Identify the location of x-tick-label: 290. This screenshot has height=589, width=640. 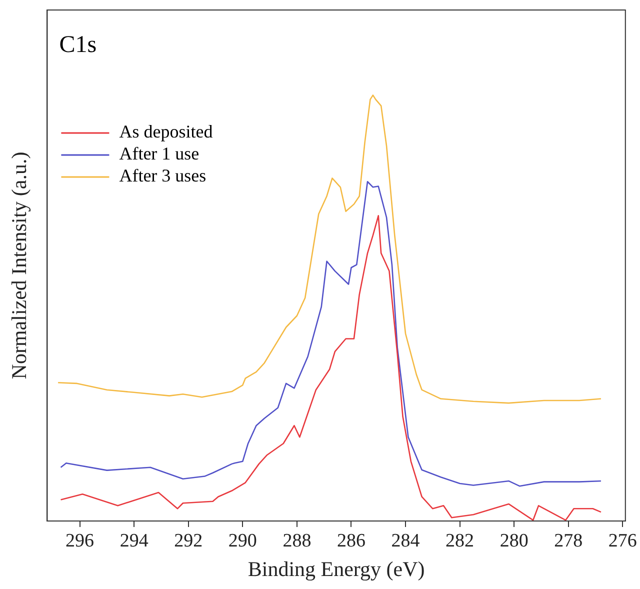
(242, 541).